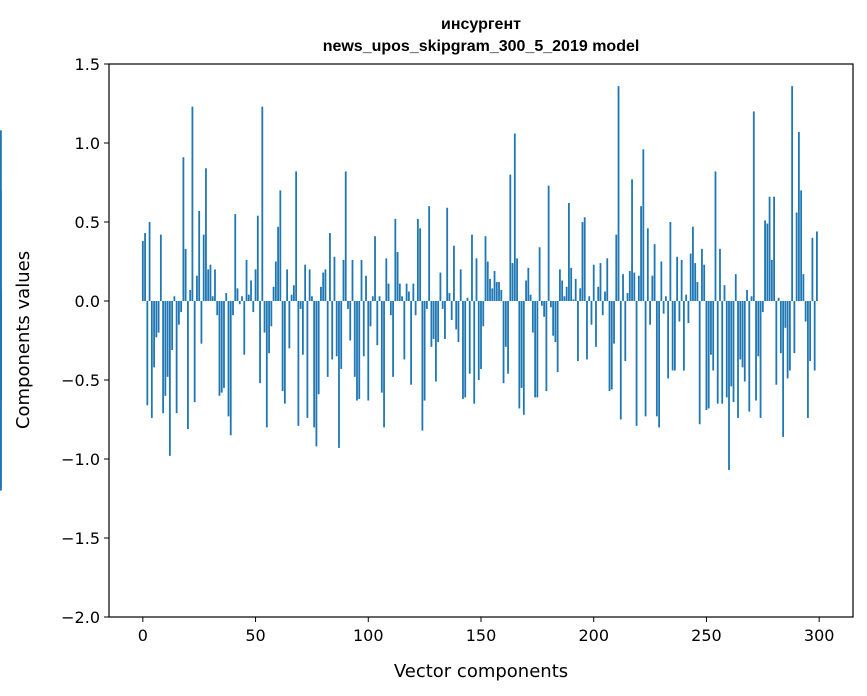 The image size is (867, 696). Describe the element at coordinates (481, 24) in the screenshot. I see `chart-title: инсургент` at that location.